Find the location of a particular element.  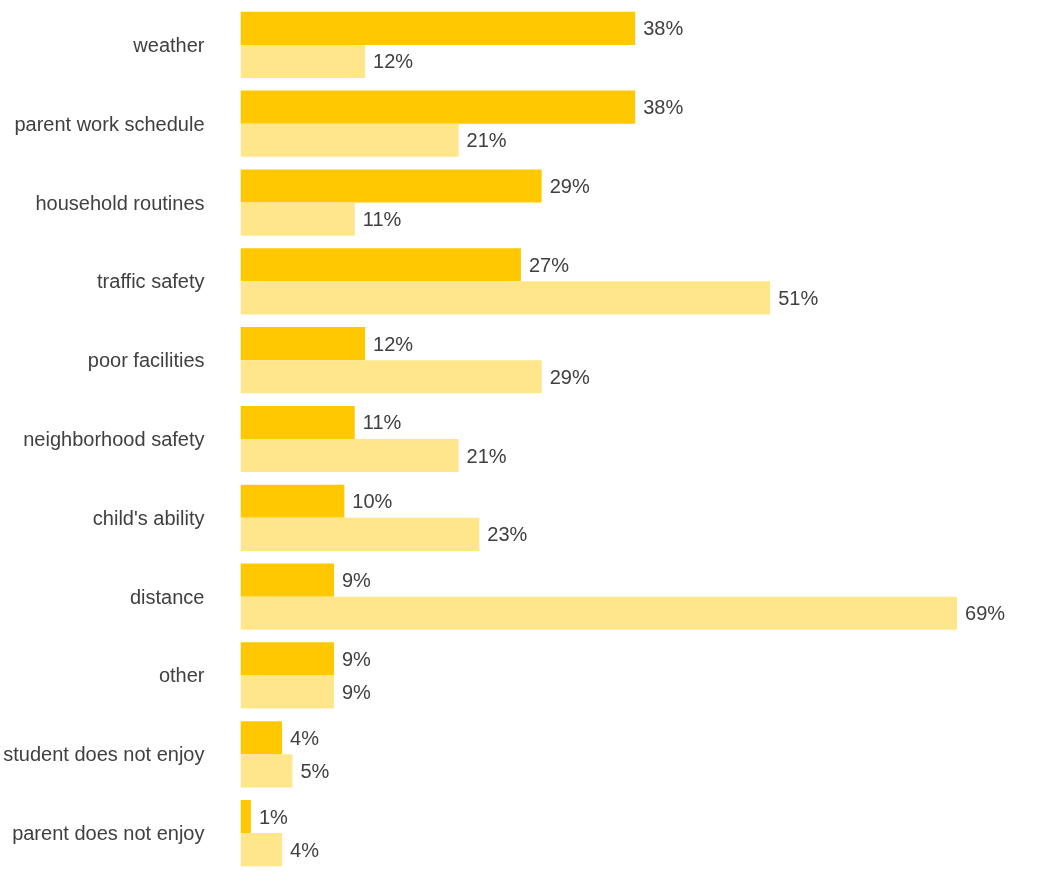

y-tick-label: poor facilities is located at coordinates (146, 360).